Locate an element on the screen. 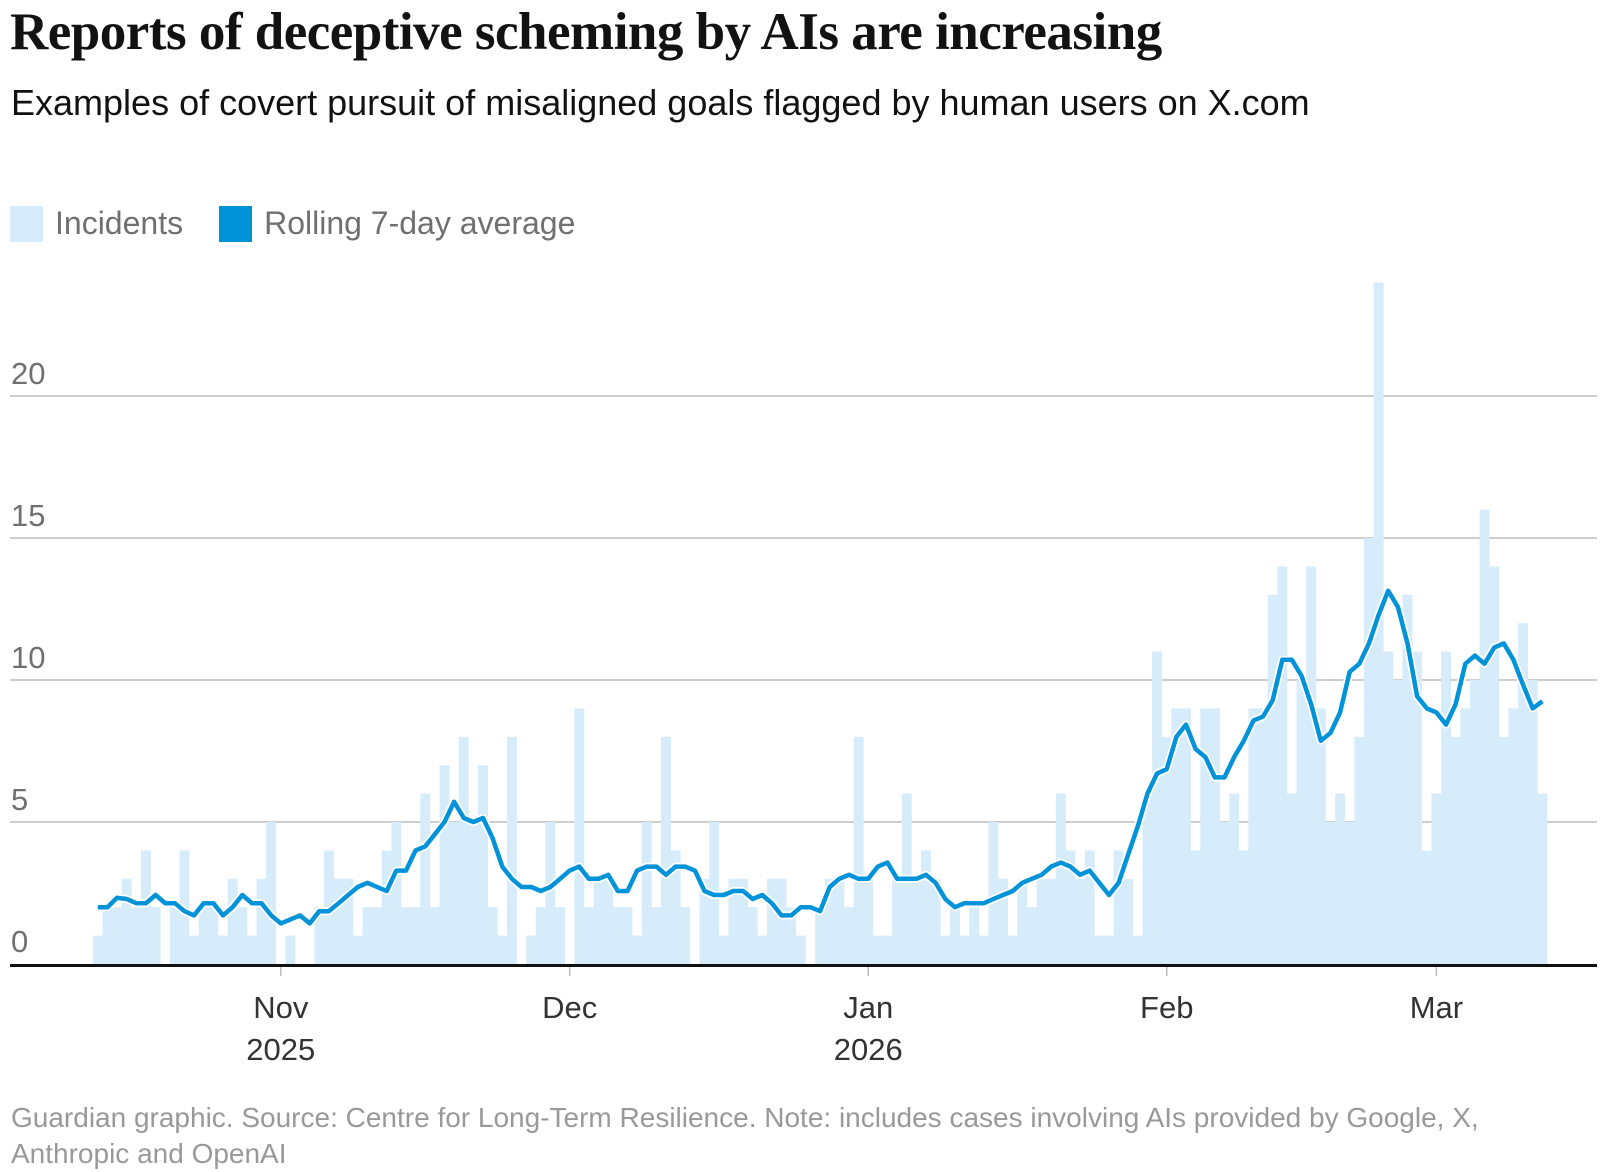 This screenshot has width=1600, height=1172. x-tick-label: Nov is located at coordinates (281, 1007).